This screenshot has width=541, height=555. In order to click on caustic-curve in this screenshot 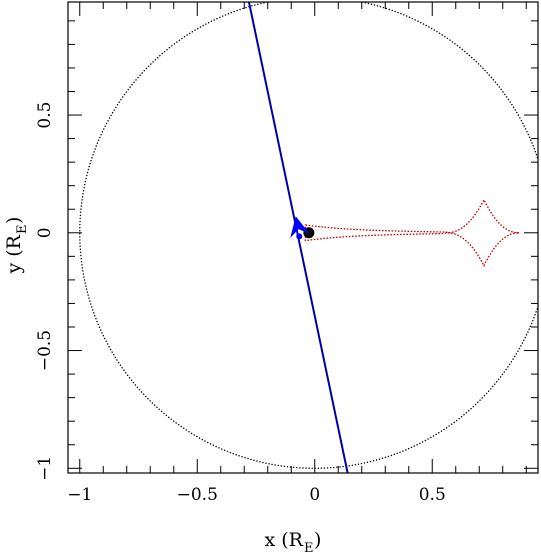, I will do `click(412, 233)`.